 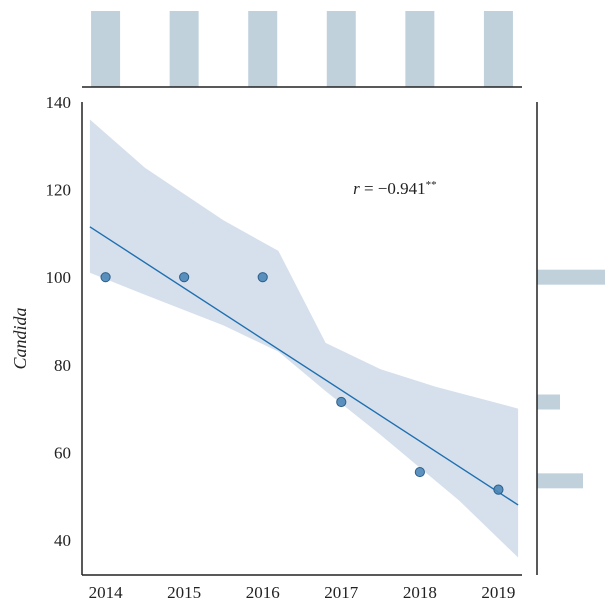 What do you see at coordinates (302, 592) in the screenshot?
I see `x-tick-labels: 2014 2015 2016 2017 2018 2019` at bounding box center [302, 592].